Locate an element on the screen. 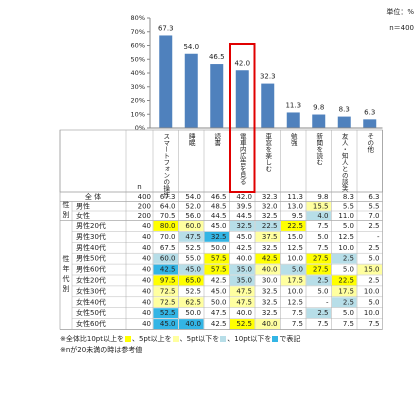  column-header: その他 is located at coordinates (370, 143).